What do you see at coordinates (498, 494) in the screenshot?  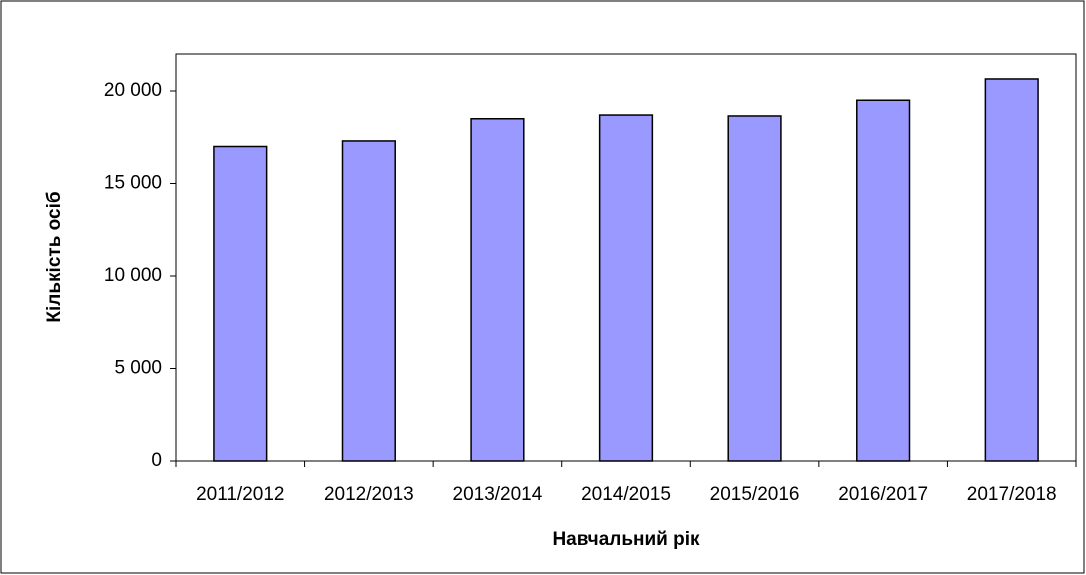 I see `x-tick-label: 2013/2014` at bounding box center [498, 494].